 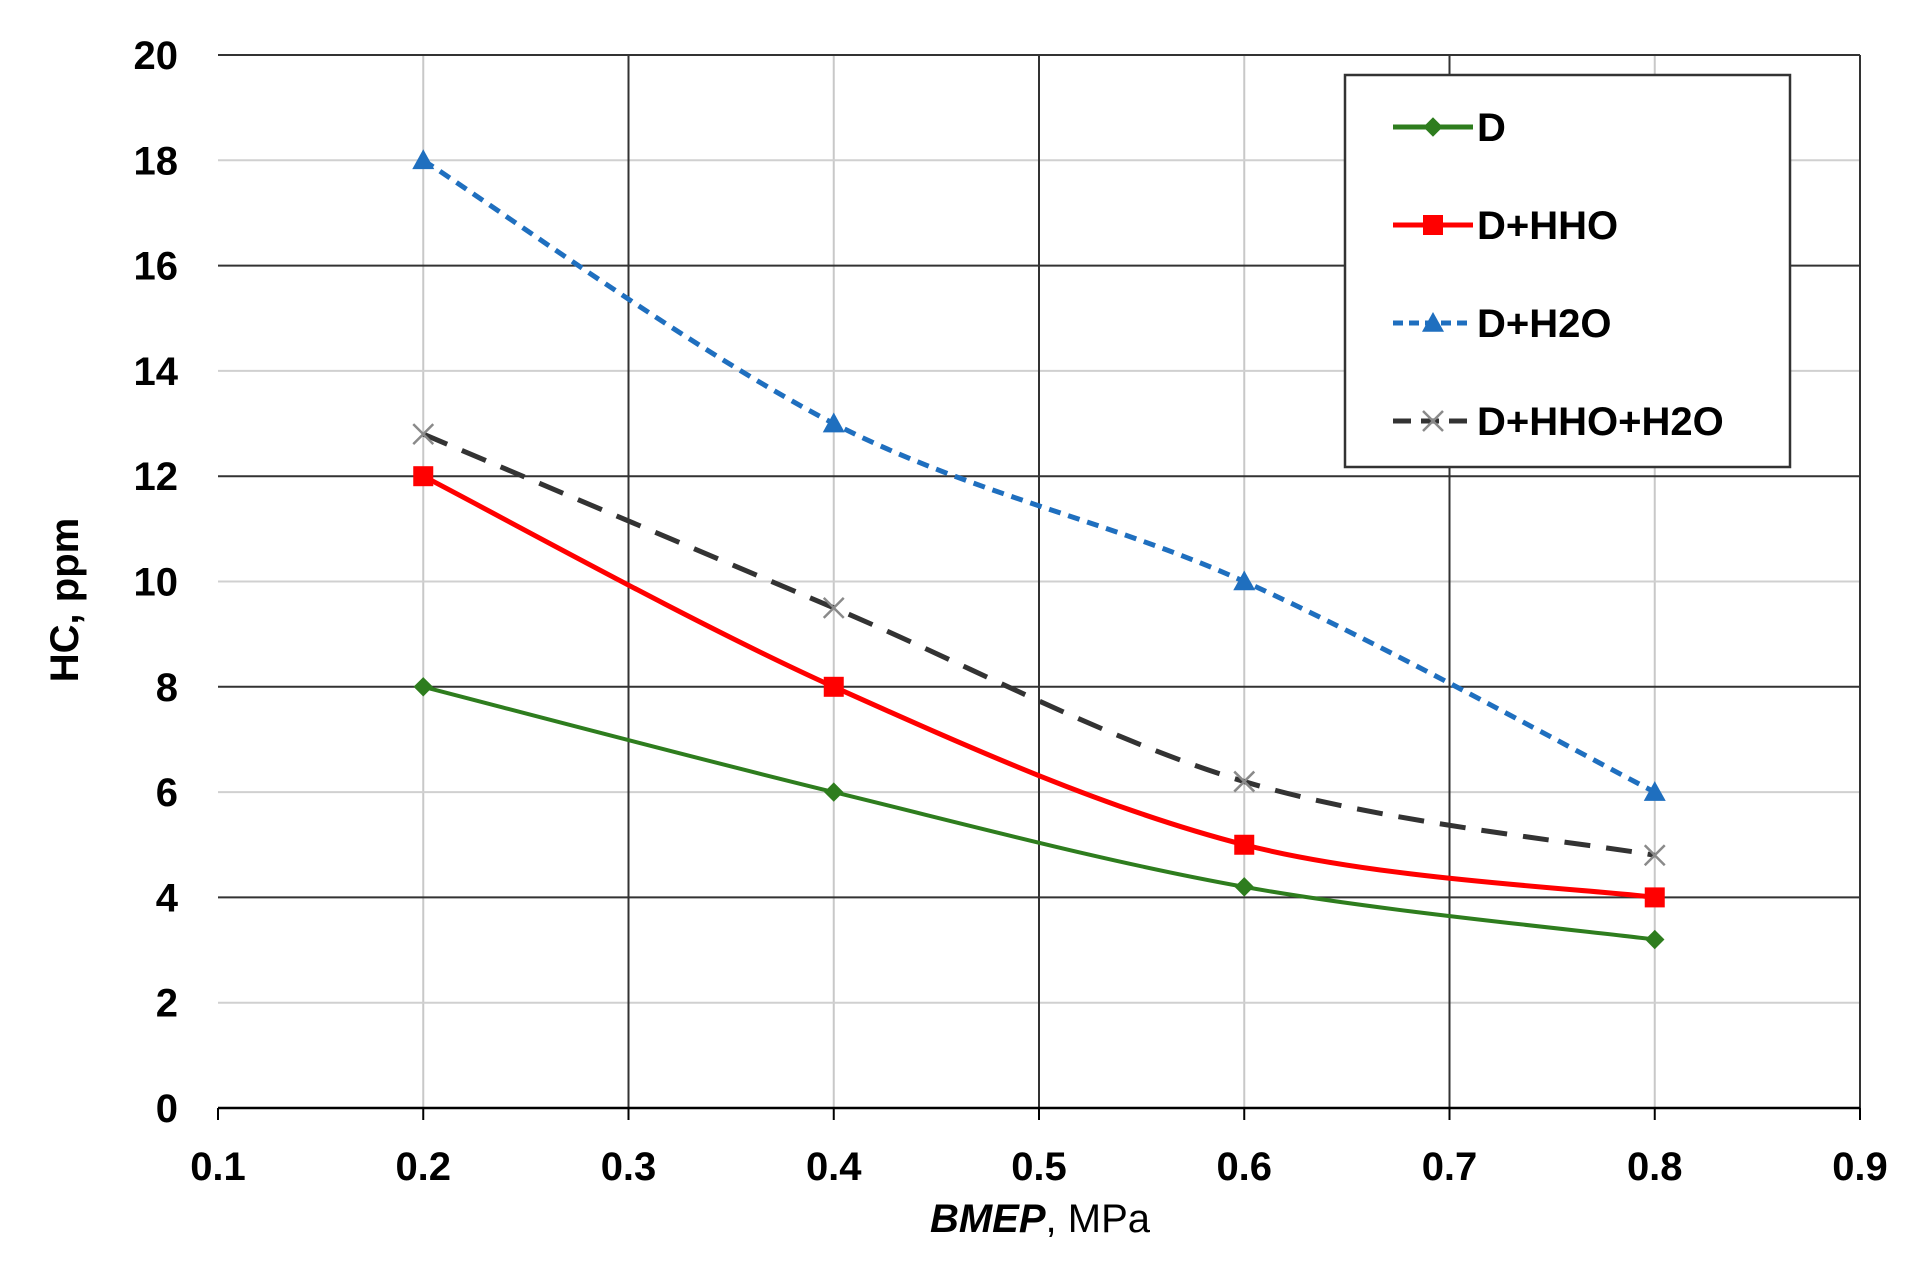 I want to click on series-d, so click(x=1039, y=813).